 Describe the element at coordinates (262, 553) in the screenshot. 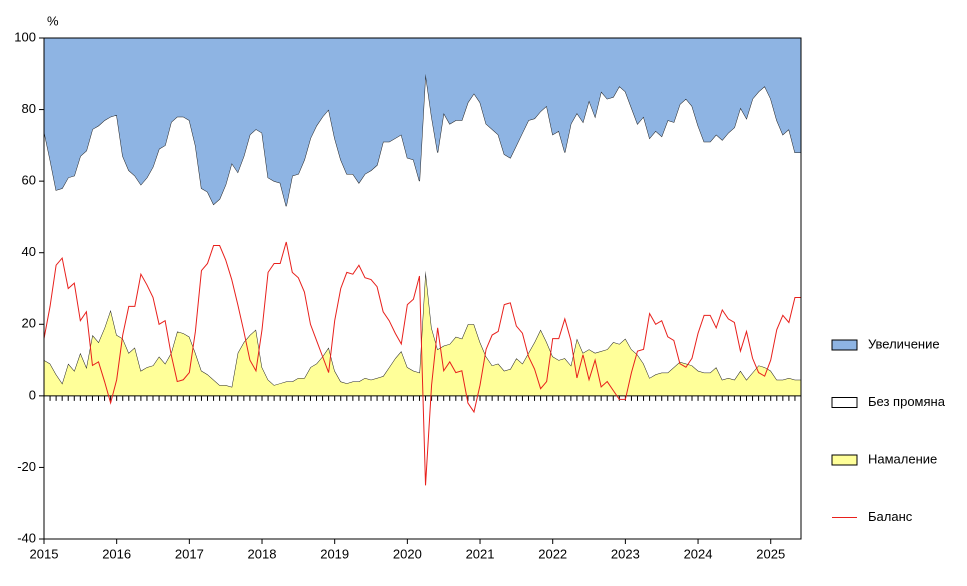

I see `x-tick-label: 2018` at that location.